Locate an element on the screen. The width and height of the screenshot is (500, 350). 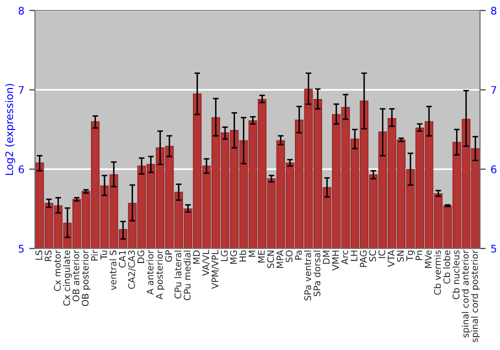
x-tick-label: LH is located at coordinates (354, 255).